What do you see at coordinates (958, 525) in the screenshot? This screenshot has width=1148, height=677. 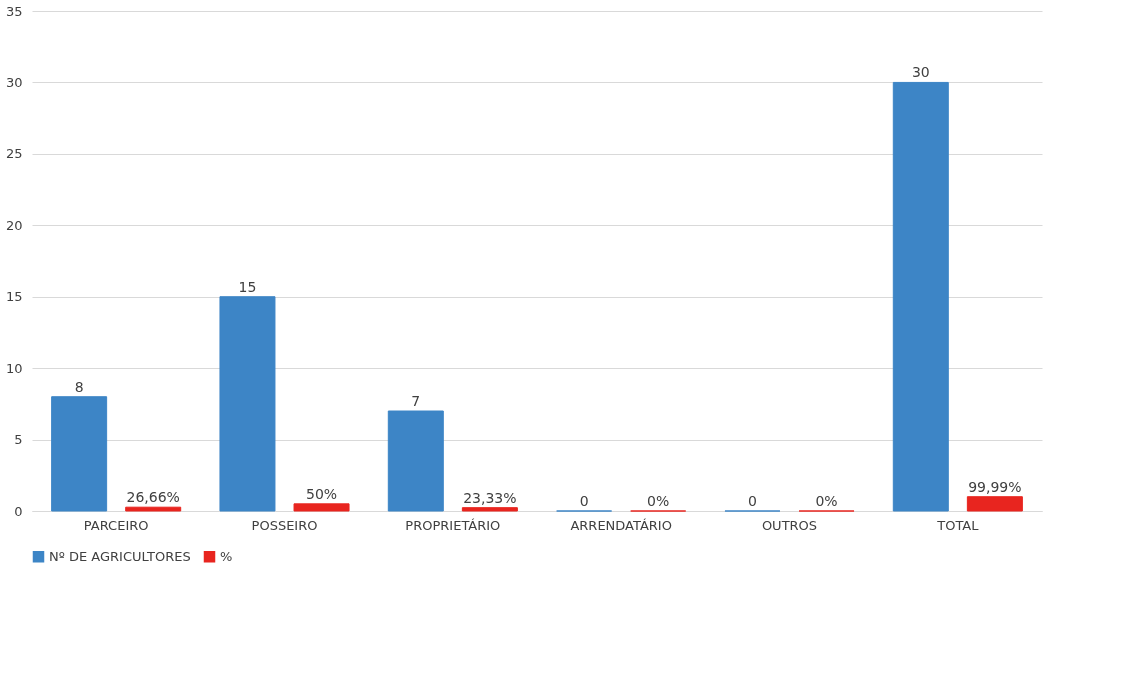 I see `x-tick-label: TOTAL` at bounding box center [958, 525].